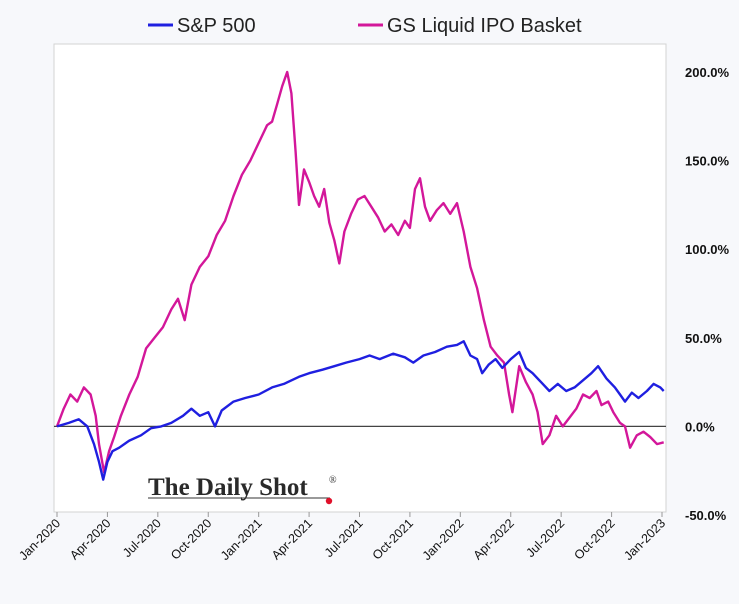 Image resolution: width=739 pixels, height=604 pixels. Describe the element at coordinates (700, 426) in the screenshot. I see `y-tick-label: 0.0%` at that location.